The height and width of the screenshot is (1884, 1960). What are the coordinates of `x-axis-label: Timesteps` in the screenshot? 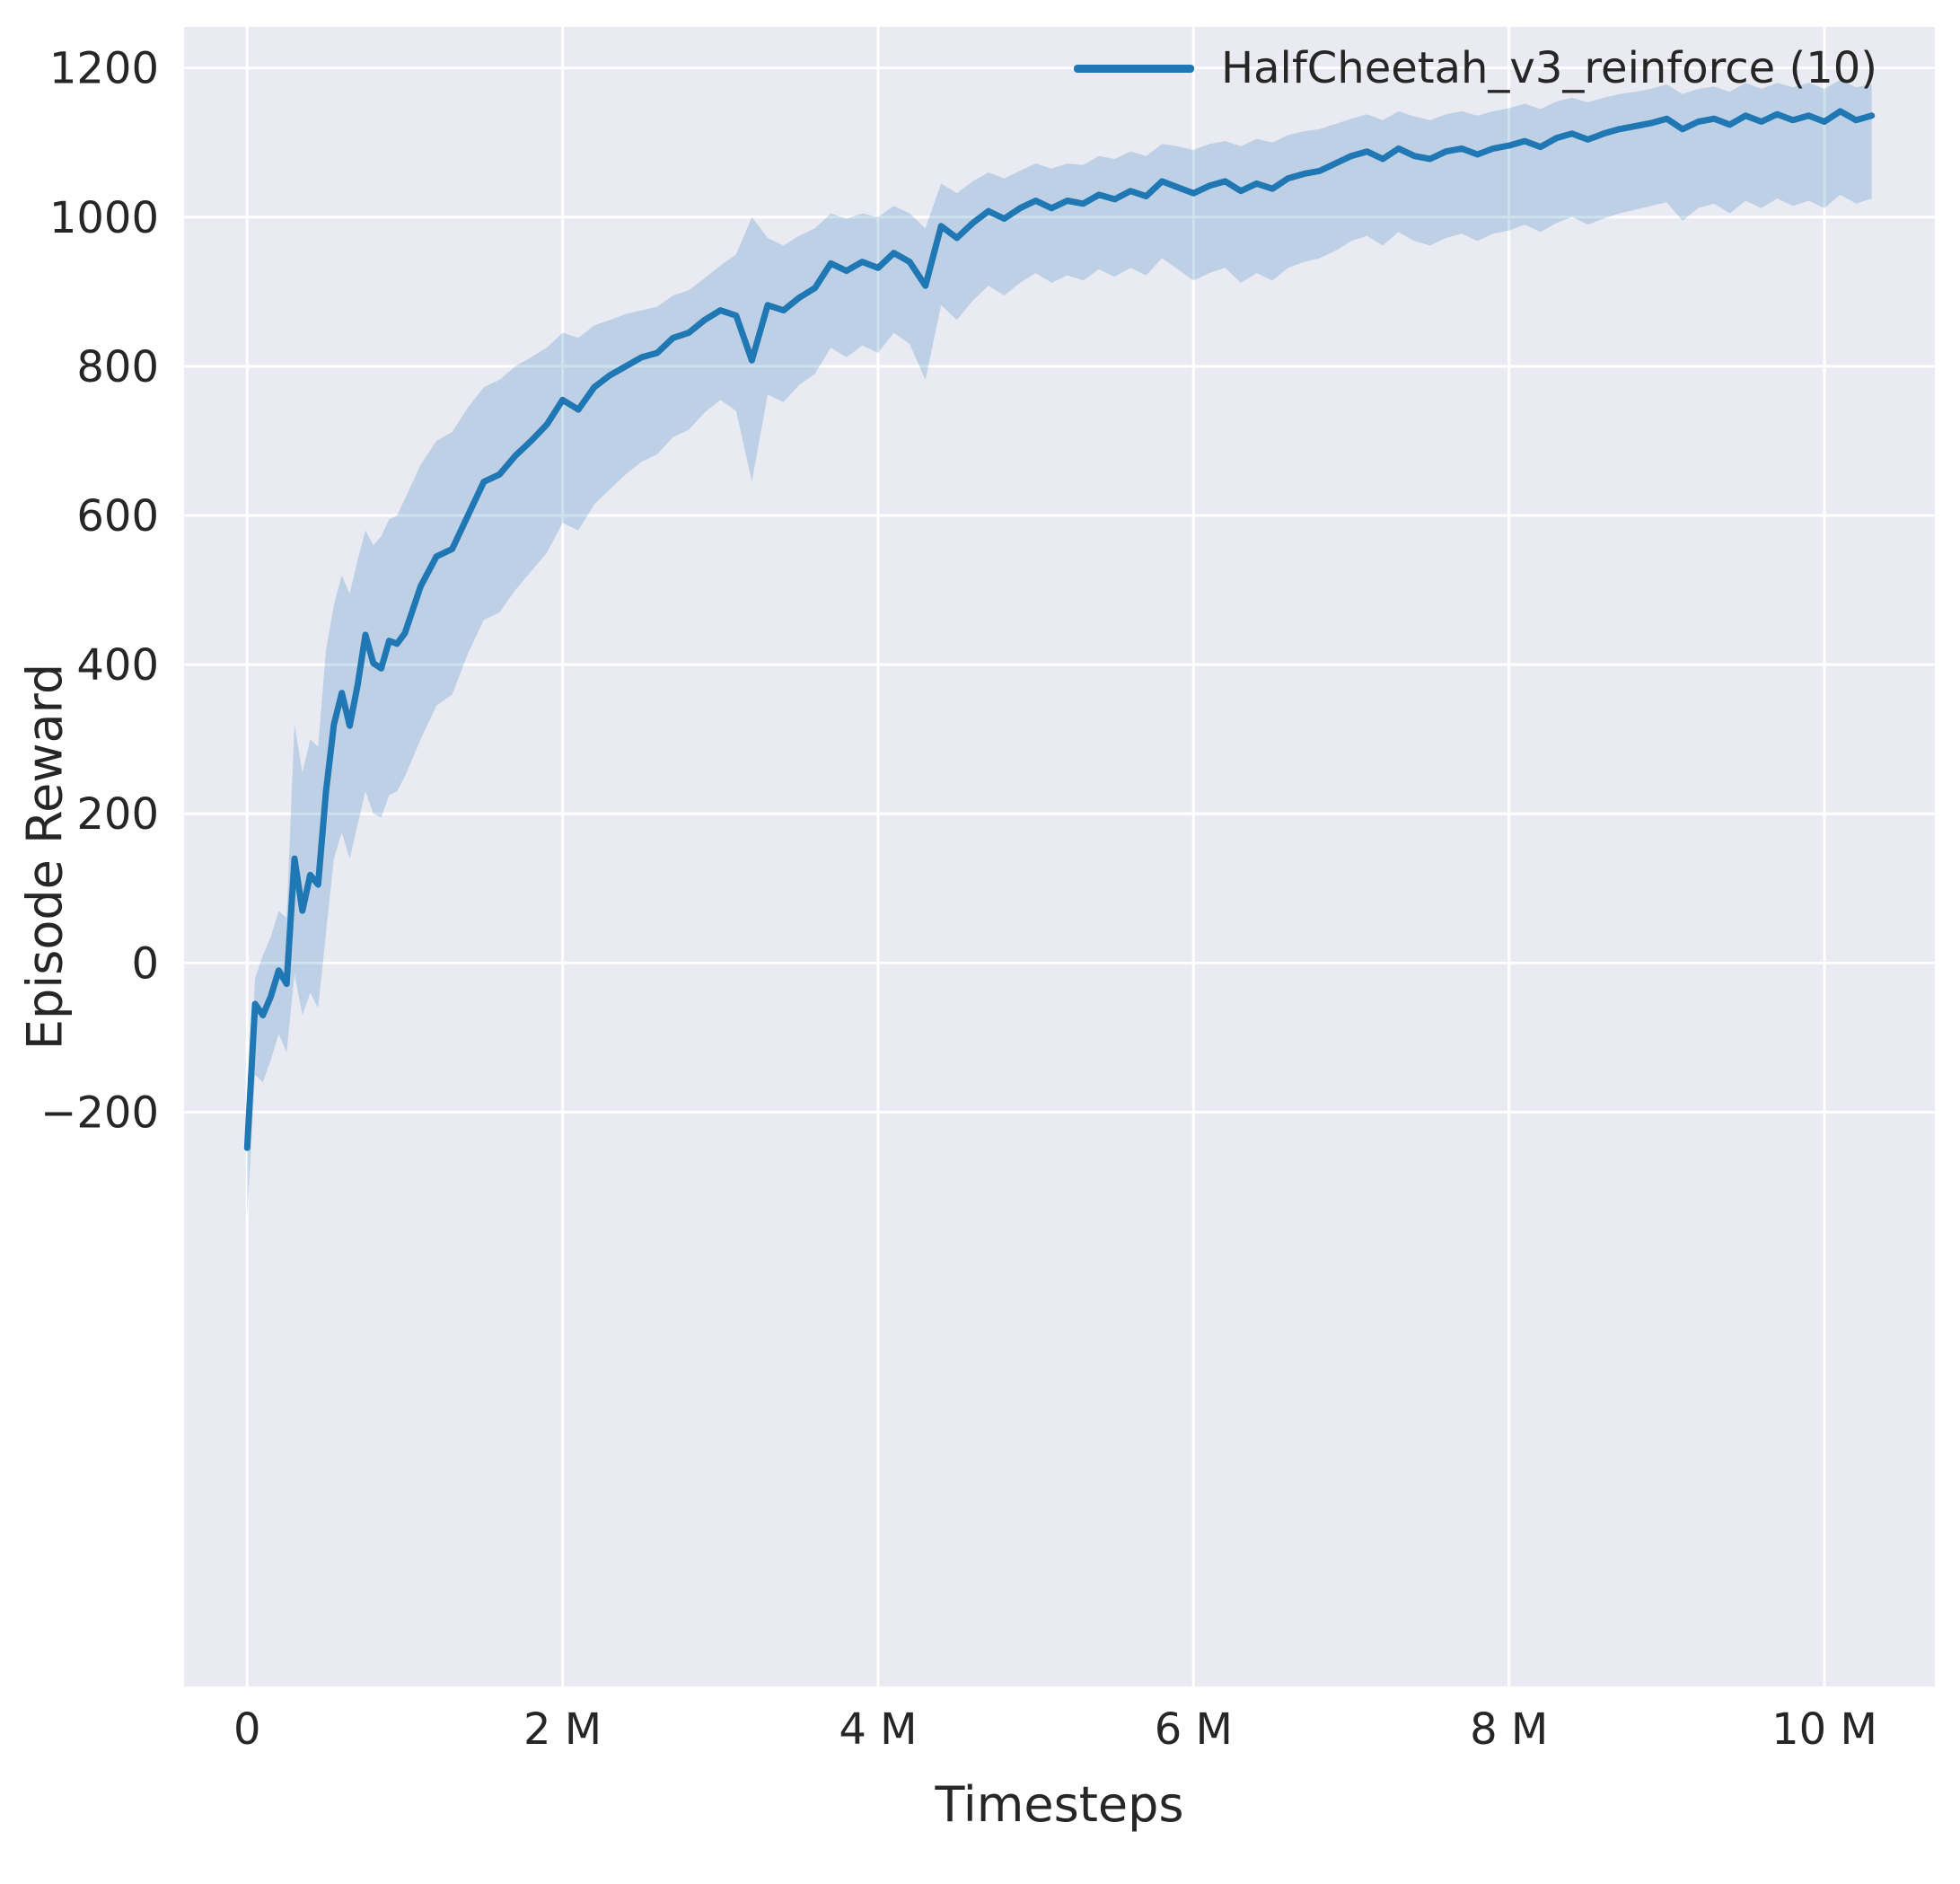 It's located at (1059, 1804).